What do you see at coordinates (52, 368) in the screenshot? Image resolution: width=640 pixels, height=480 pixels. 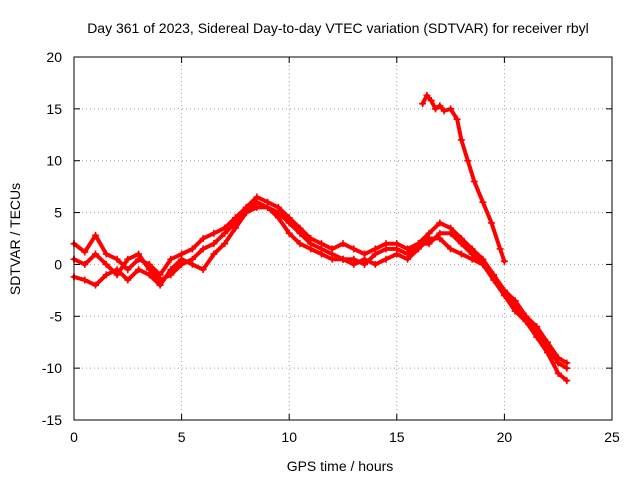 I see `y-tick-label: -10` at bounding box center [52, 368].